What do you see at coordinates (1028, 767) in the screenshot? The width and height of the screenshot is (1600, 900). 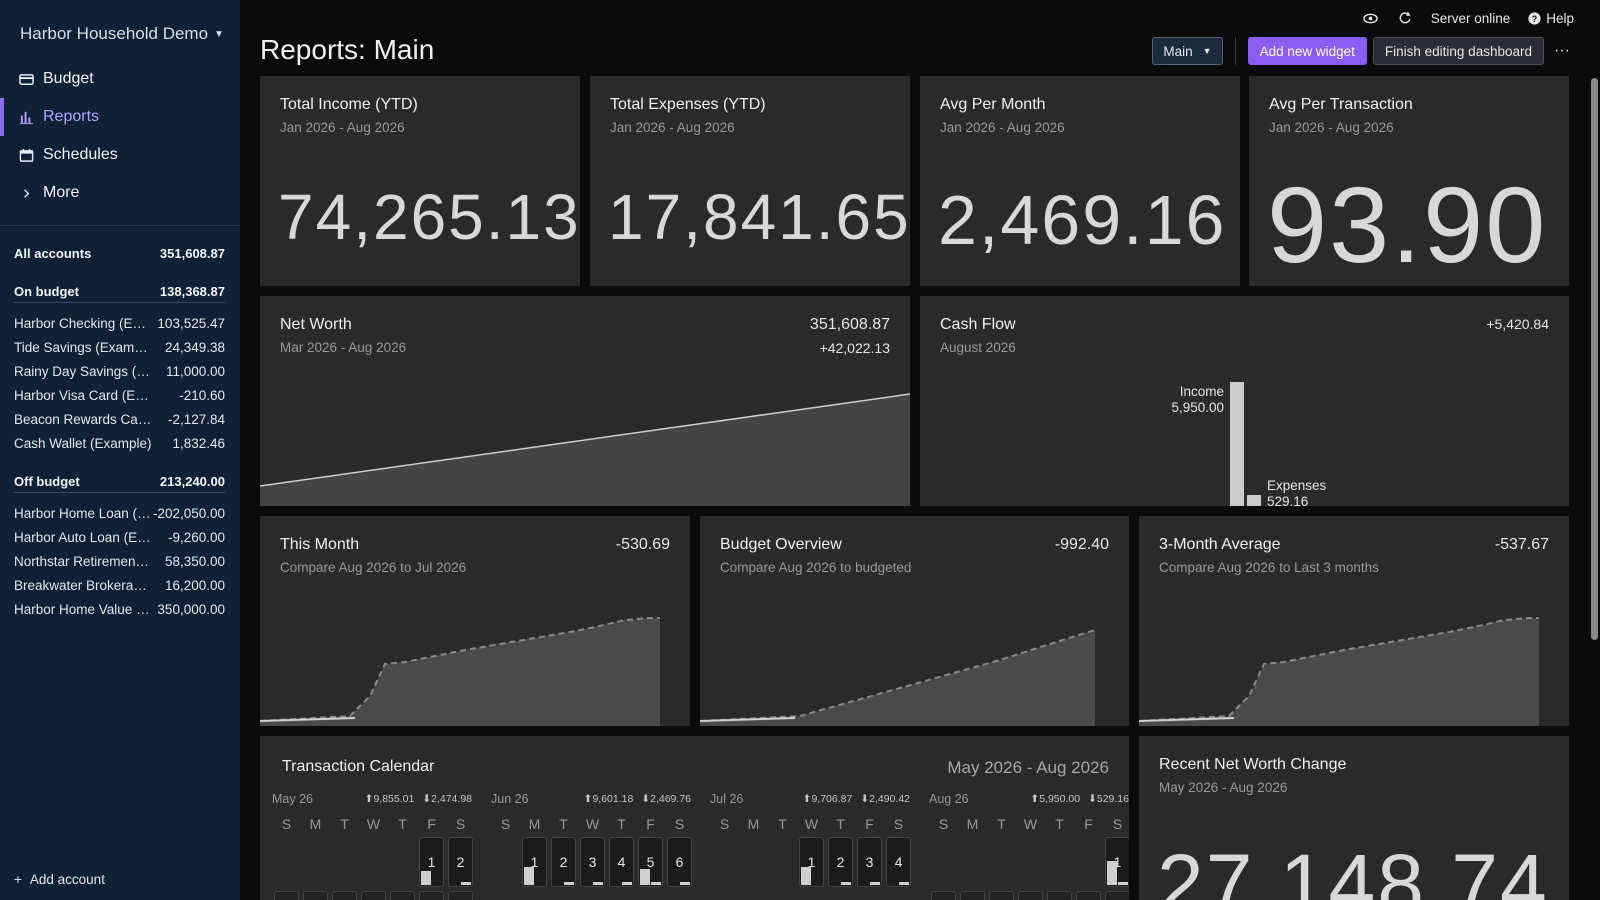 I see `calendar-range: May 2026 - Aug 2026` at bounding box center [1028, 767].